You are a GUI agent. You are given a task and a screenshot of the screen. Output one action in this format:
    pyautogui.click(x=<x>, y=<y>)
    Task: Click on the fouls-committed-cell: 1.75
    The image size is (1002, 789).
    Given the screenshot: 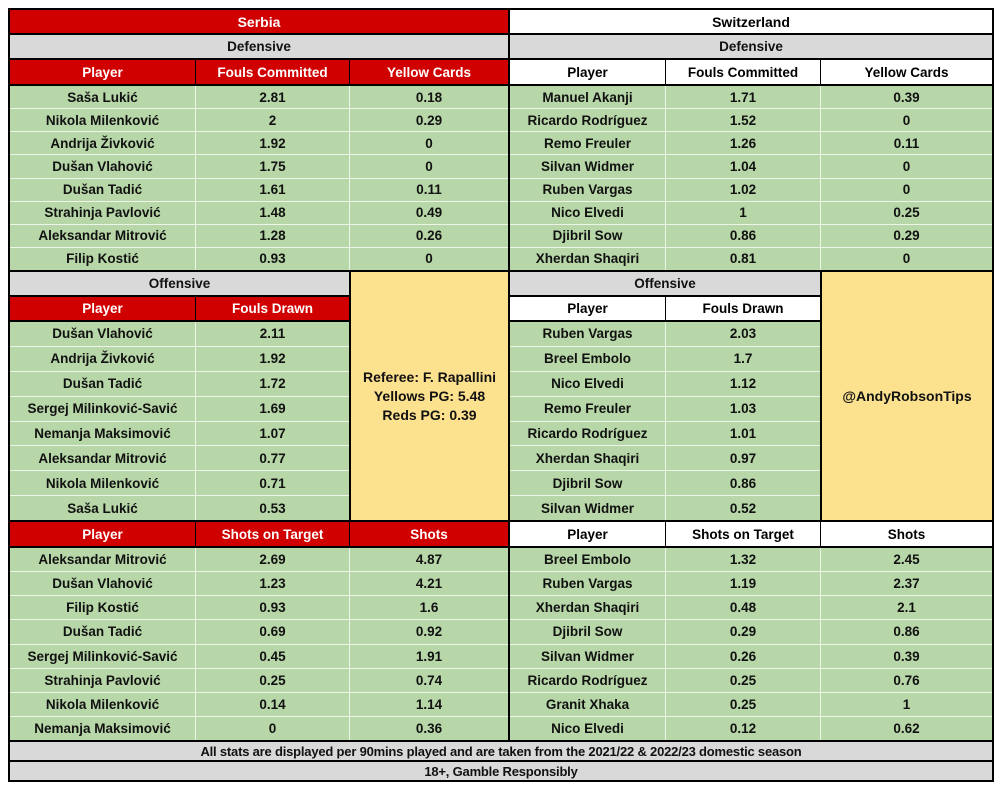 What is the action you would take?
    pyautogui.click(x=272, y=166)
    